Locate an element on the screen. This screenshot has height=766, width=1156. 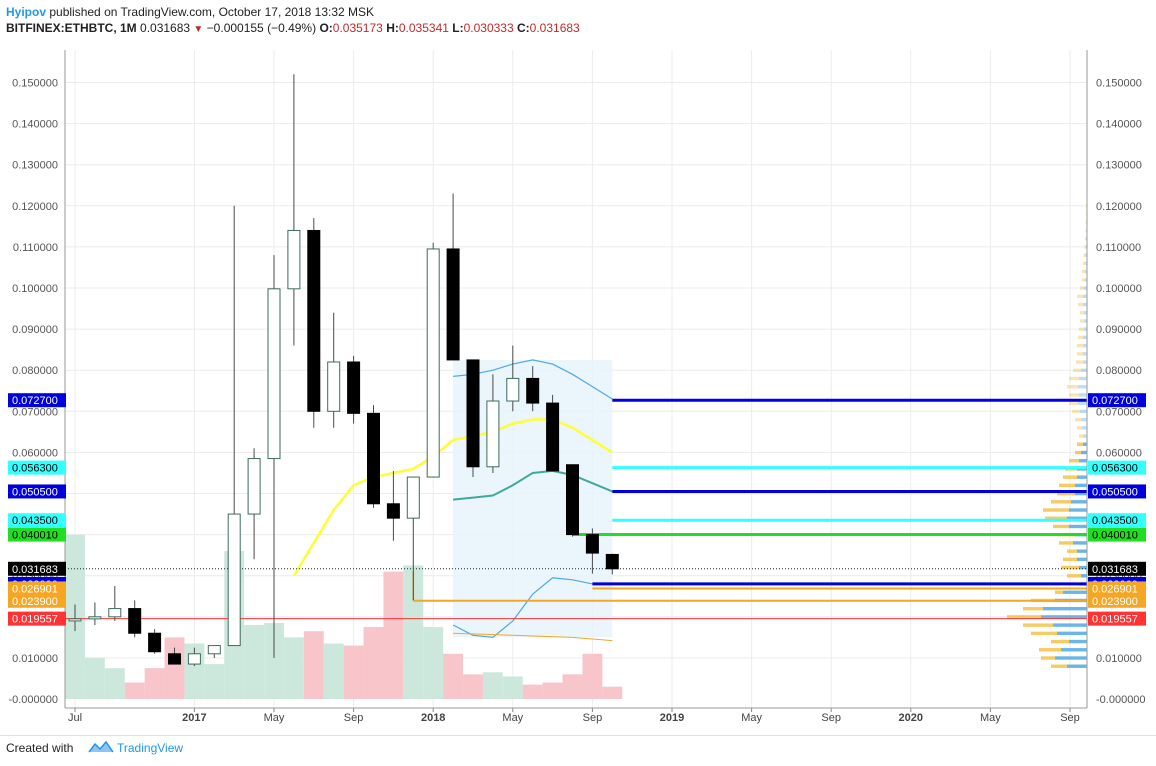
price-label-text-right: 0.026901 is located at coordinates (1115, 589).